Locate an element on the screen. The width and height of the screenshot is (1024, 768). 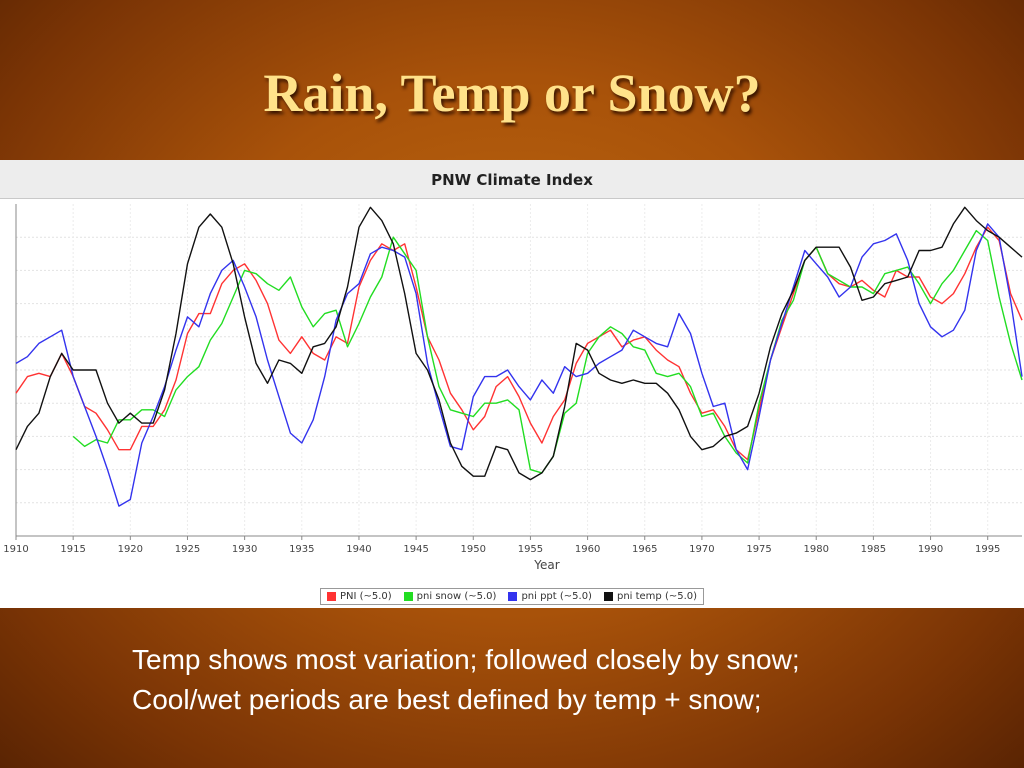
x-tick-label: 1915 is located at coordinates (72, 549).